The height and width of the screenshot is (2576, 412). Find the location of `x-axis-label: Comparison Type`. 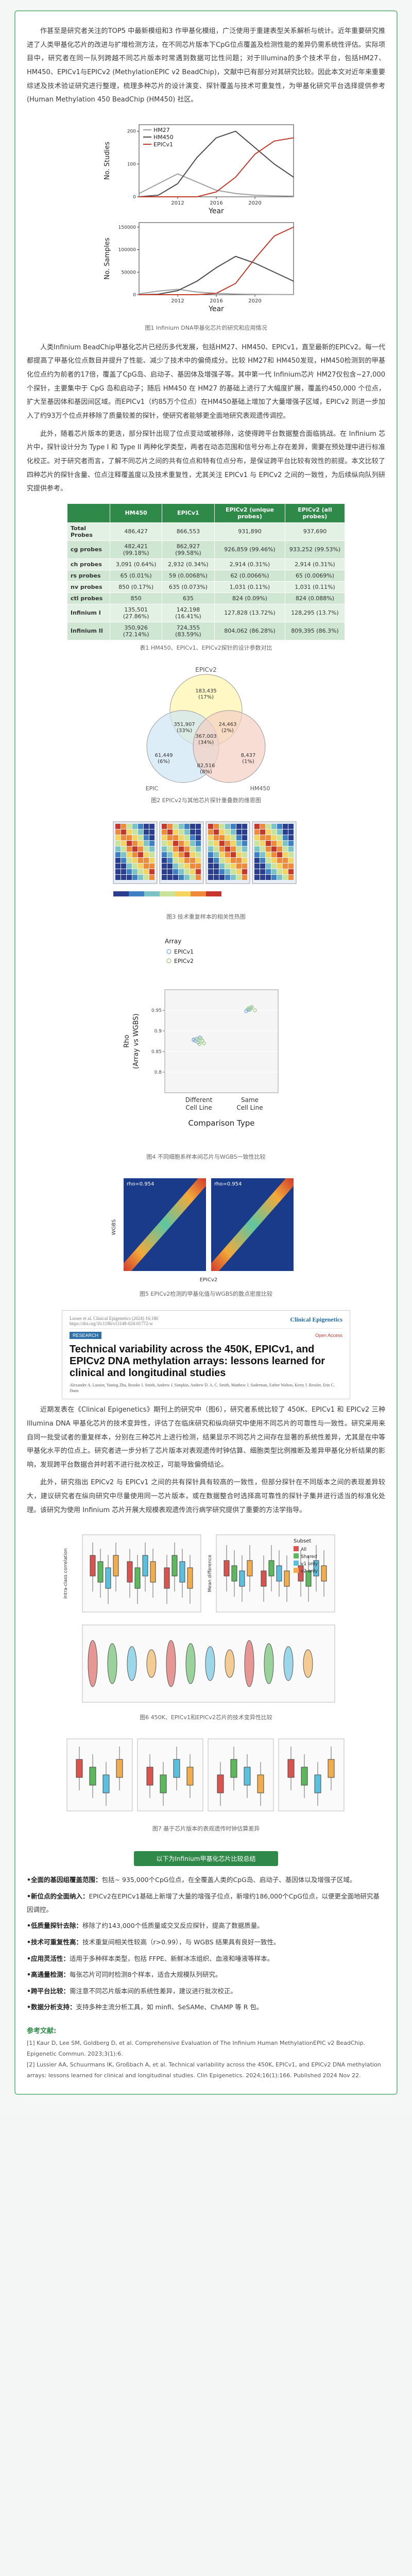

x-axis-label: Comparison Type is located at coordinates (221, 1123).